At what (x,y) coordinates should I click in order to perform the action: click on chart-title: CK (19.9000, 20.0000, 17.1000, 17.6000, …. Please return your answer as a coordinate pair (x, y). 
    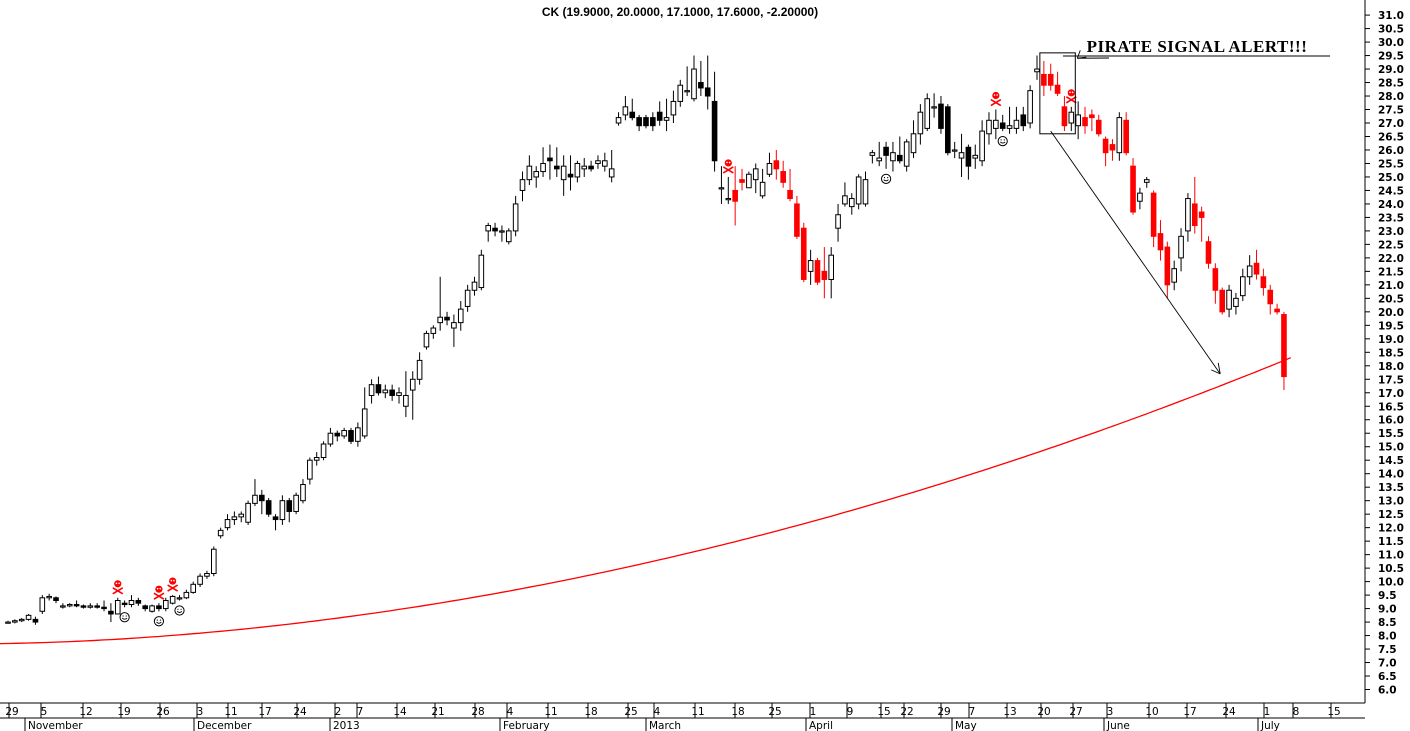
    Looking at the image, I should click on (680, 12).